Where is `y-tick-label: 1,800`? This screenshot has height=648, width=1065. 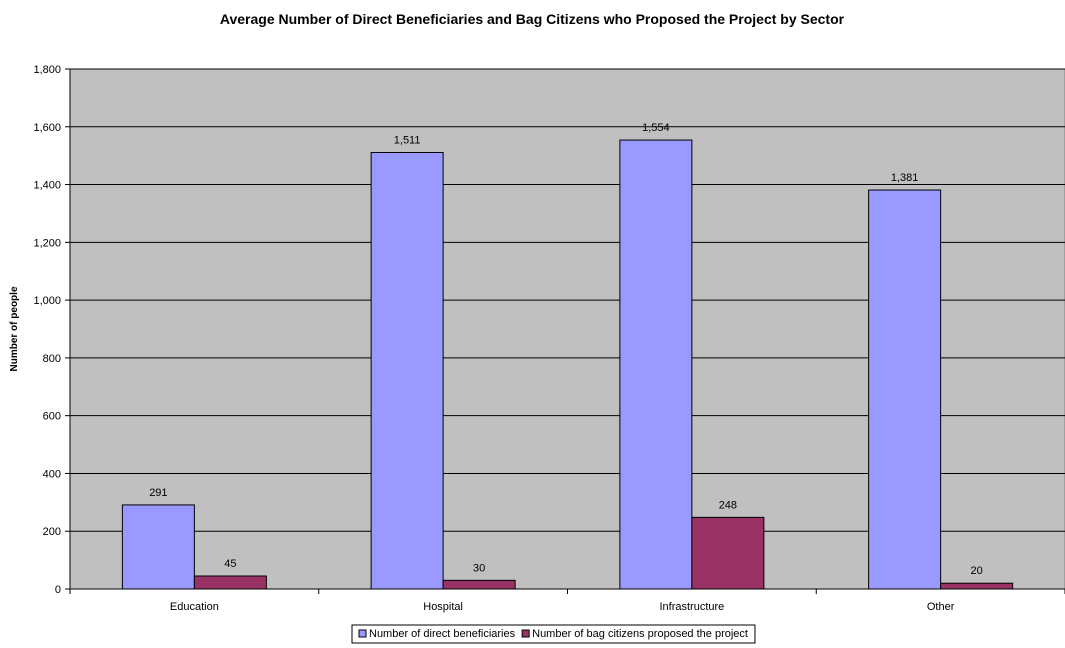 y-tick-label: 1,800 is located at coordinates (47, 70).